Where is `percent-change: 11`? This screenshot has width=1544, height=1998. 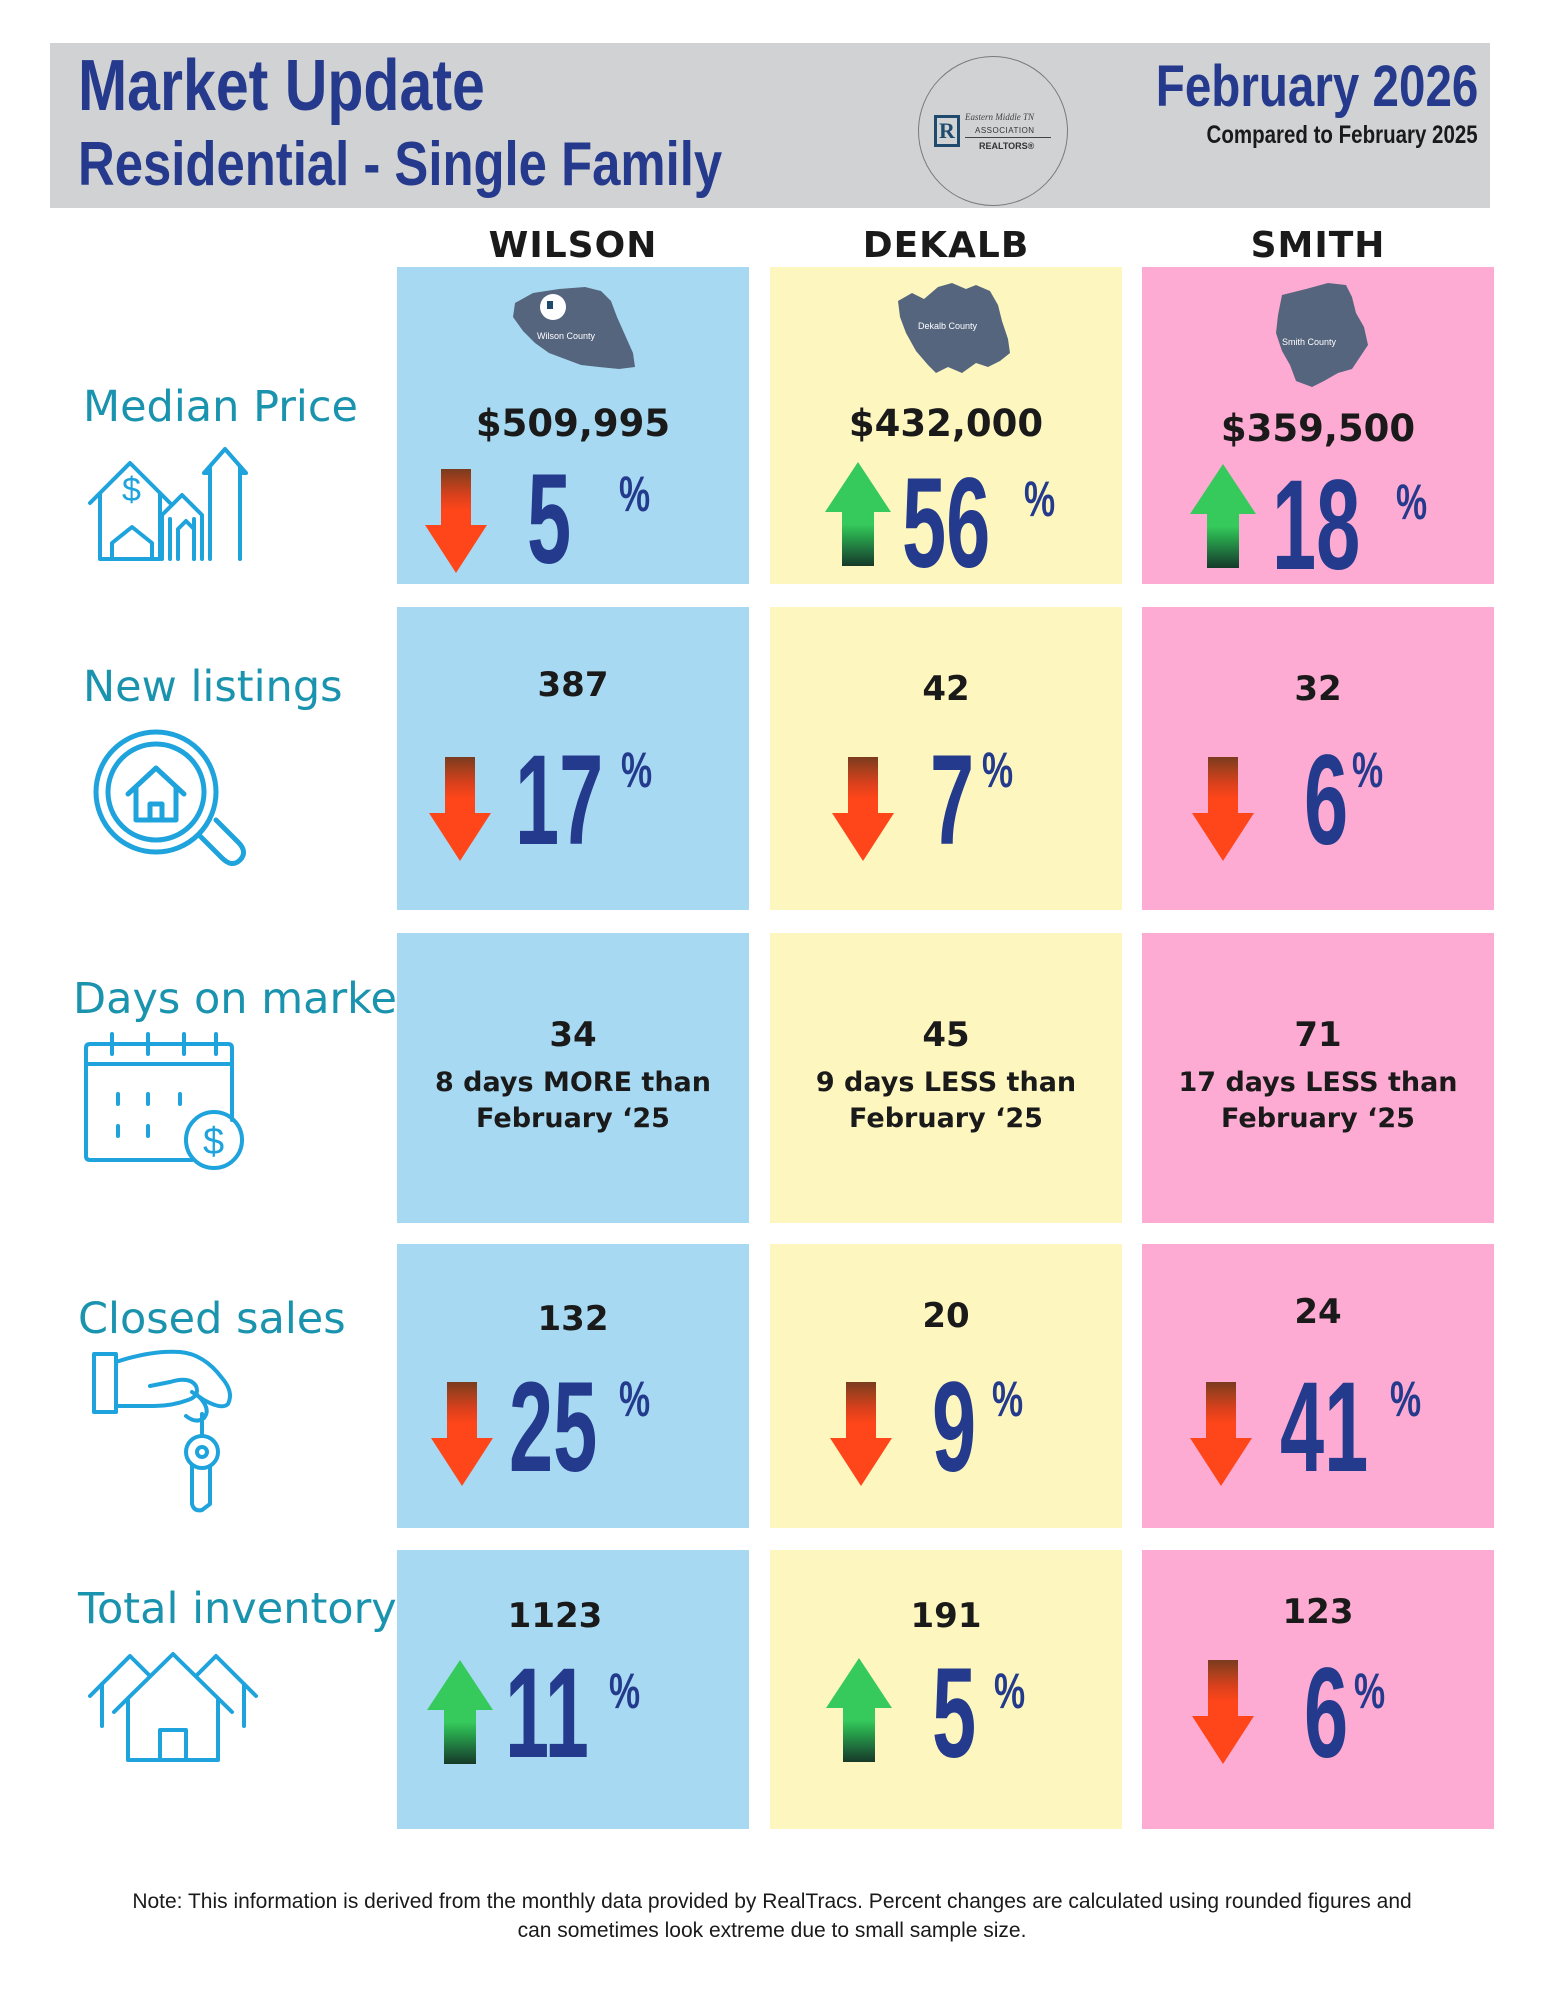 percent-change: 11 is located at coordinates (547, 1713).